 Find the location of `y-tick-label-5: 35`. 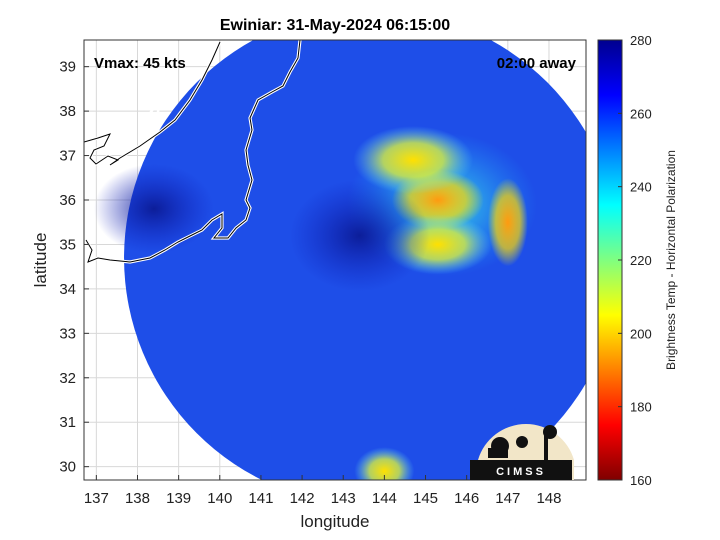

y-tick-label-5: 35 is located at coordinates (67, 244).